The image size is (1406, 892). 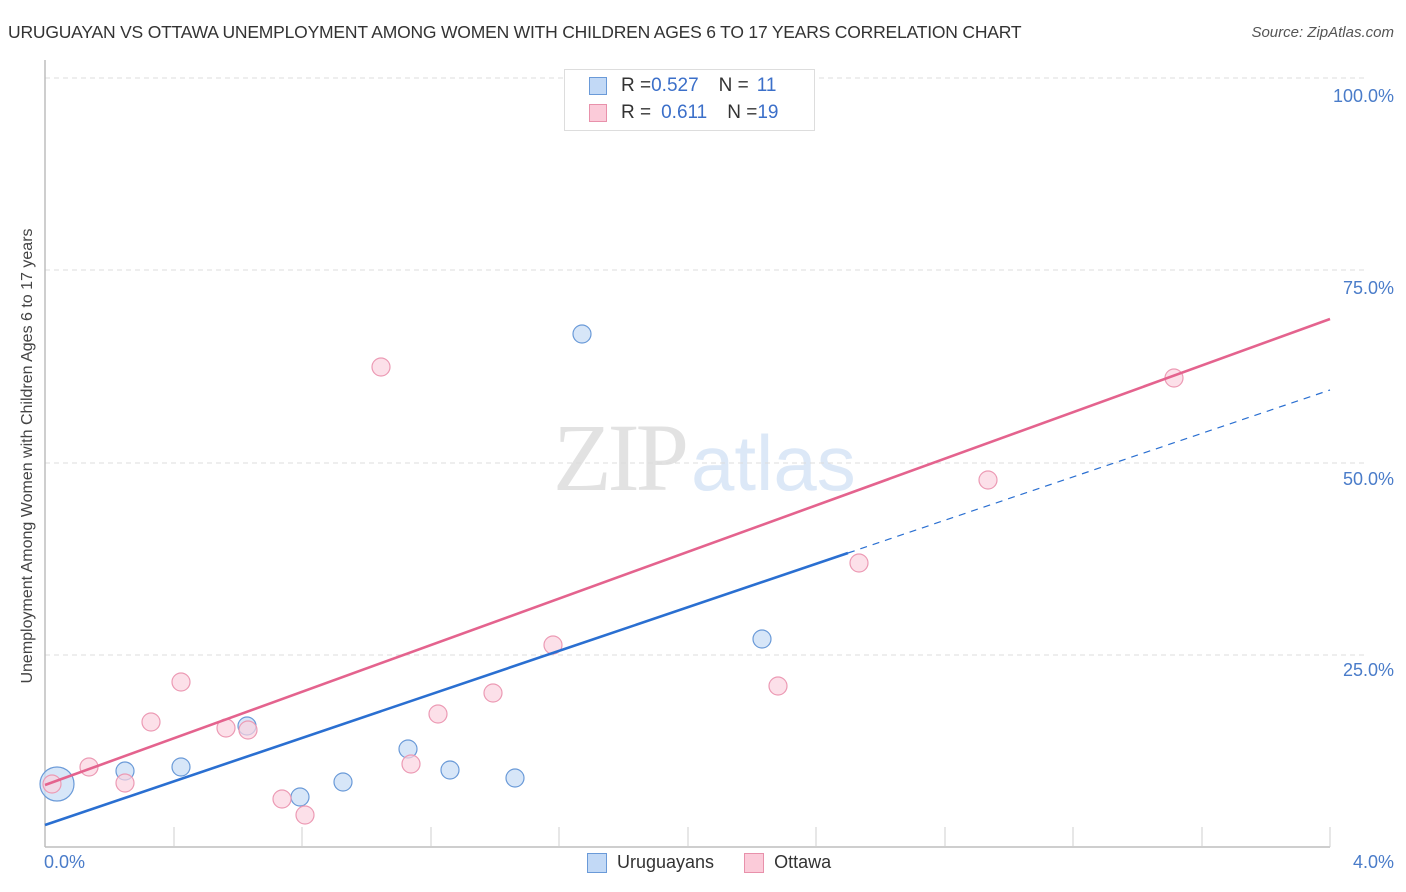 What do you see at coordinates (689, 100) in the screenshot?
I see `correlation-legend: R = 0.527 N = 11 R = 0.611 N = 19` at bounding box center [689, 100].